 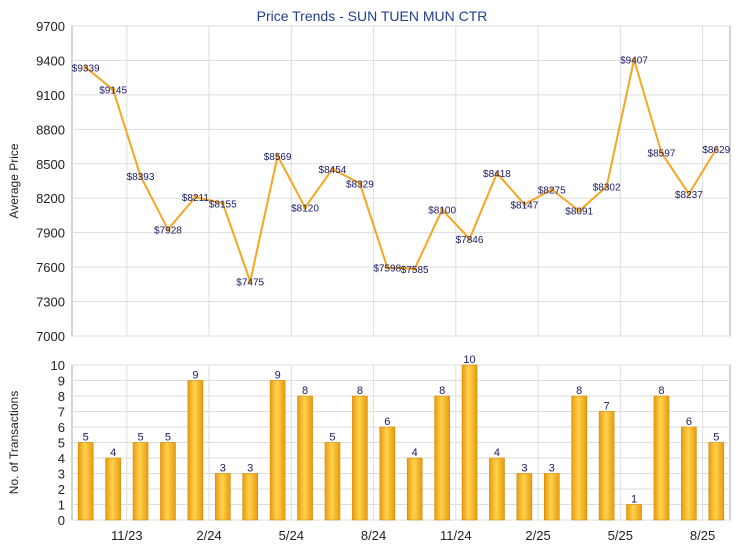 I want to click on x-tick-label: 2/25, so click(x=537, y=535).